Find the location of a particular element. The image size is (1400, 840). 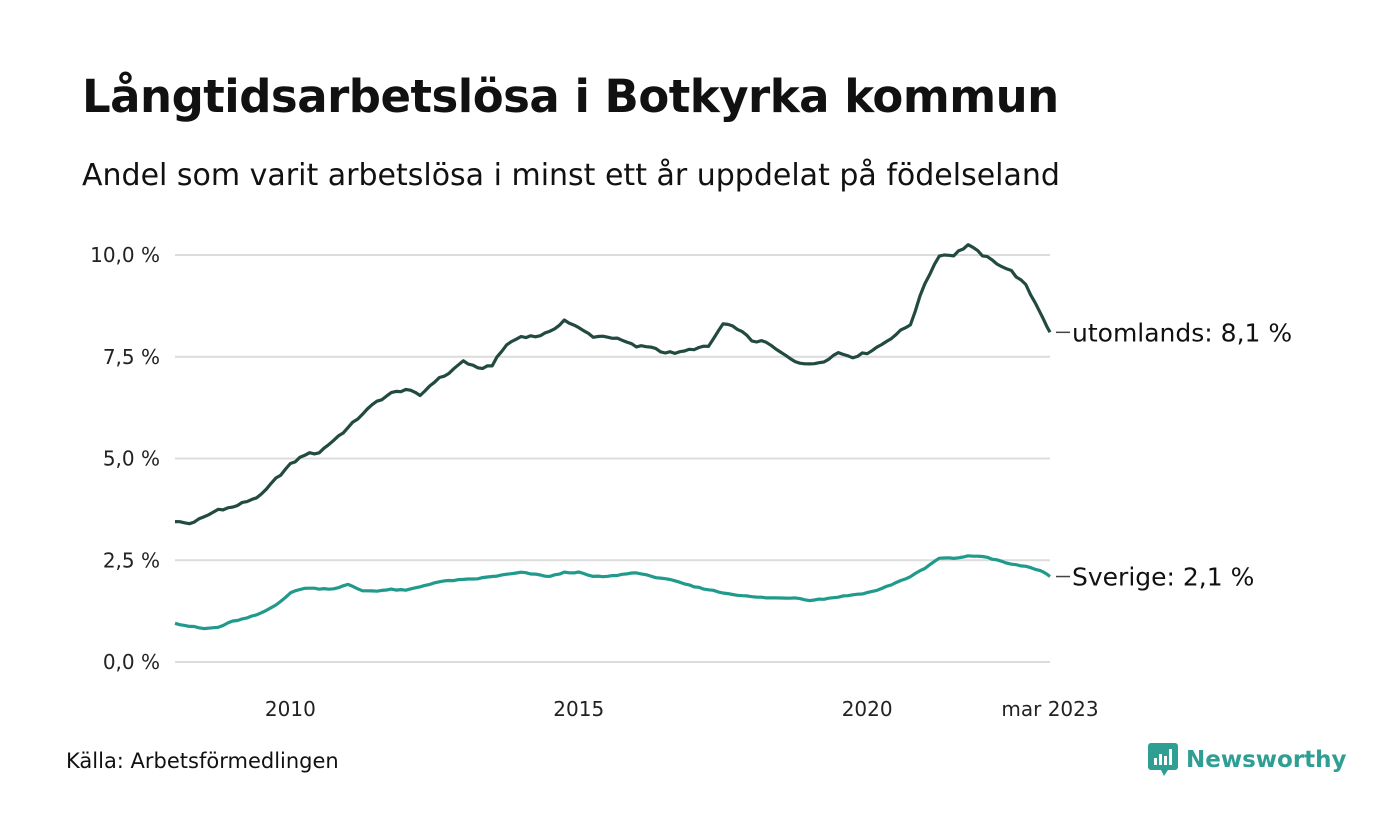

y-tick-label: 2,5 % is located at coordinates (131, 560).